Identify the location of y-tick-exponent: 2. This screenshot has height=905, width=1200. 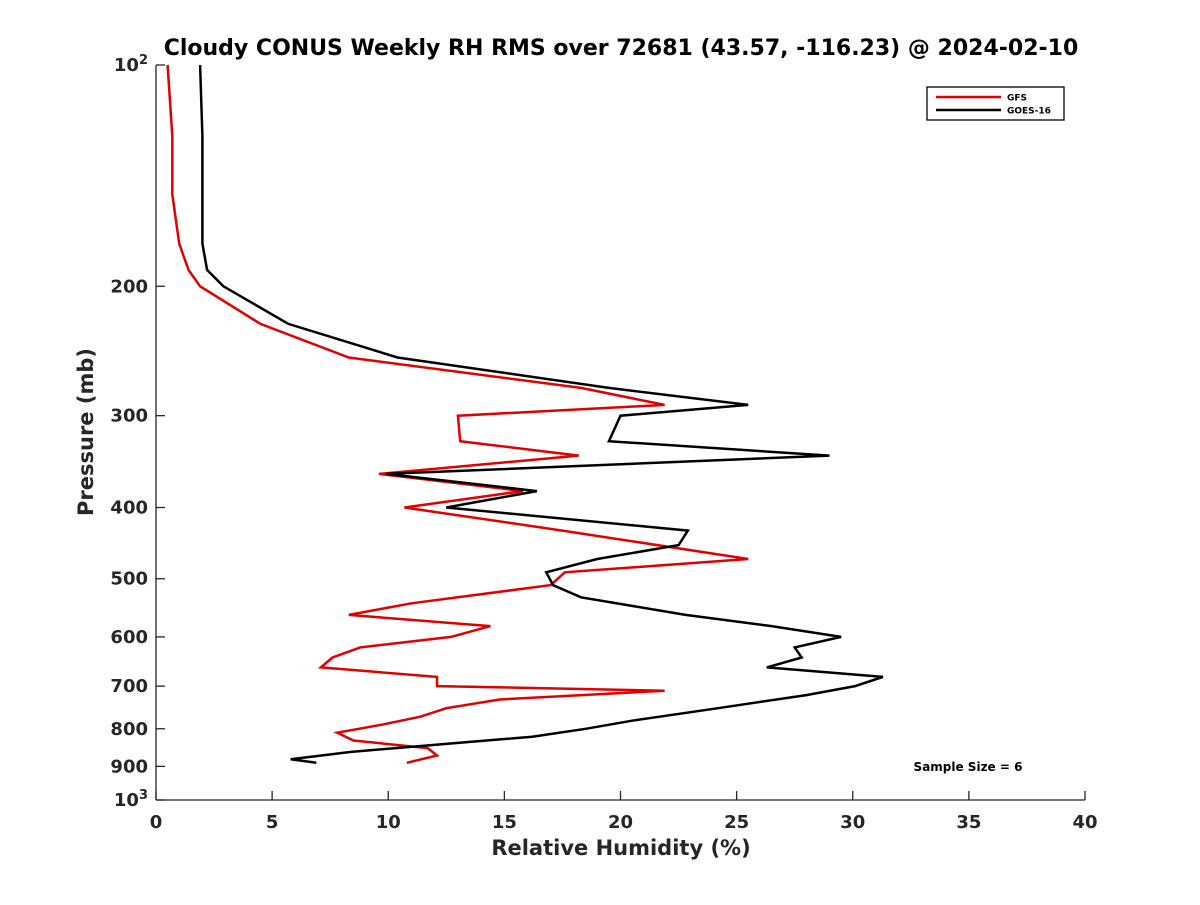
(143, 60).